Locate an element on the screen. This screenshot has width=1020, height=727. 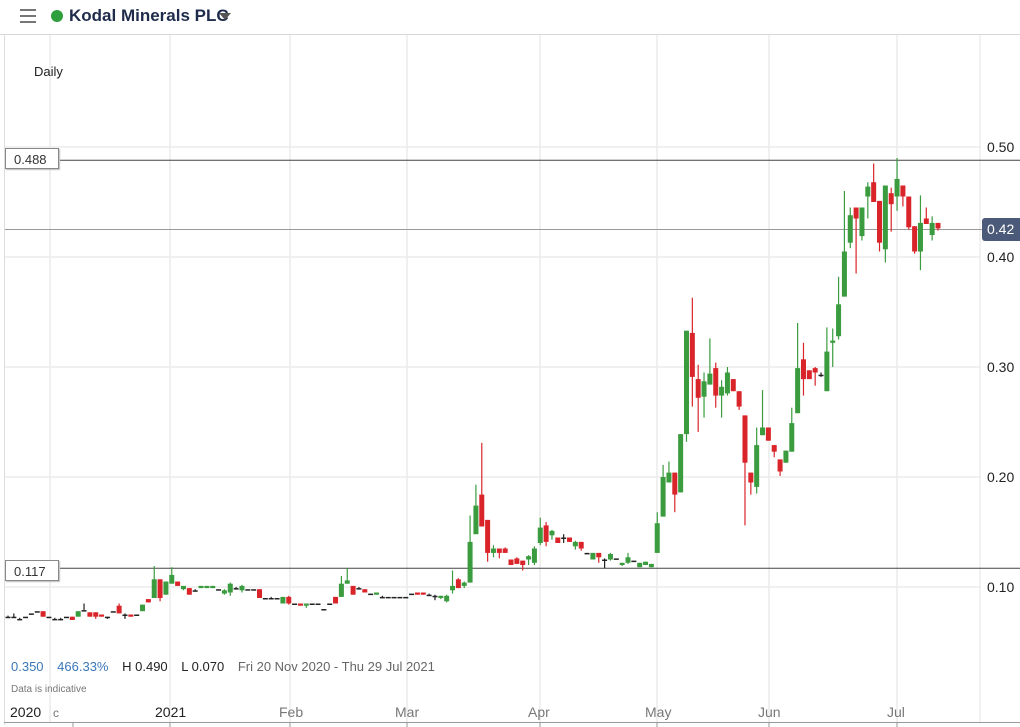
x-tick-label: Jul is located at coordinates (896, 712).